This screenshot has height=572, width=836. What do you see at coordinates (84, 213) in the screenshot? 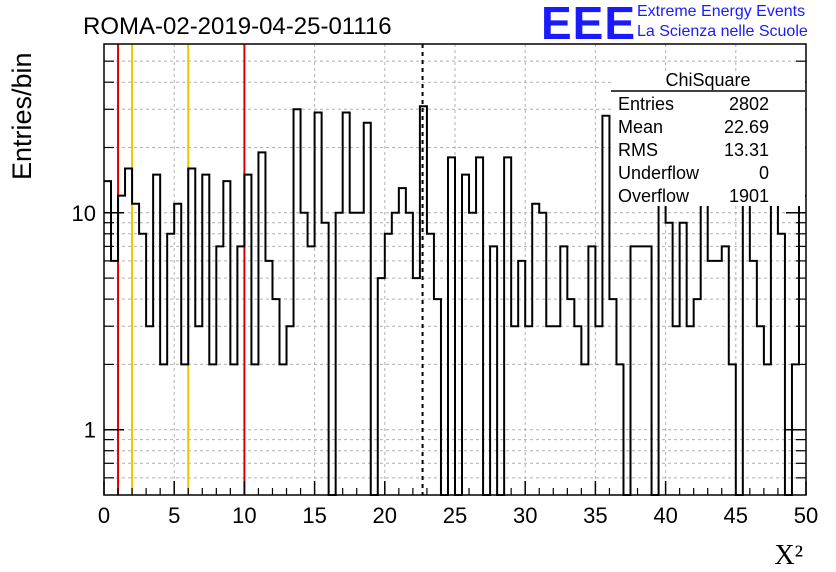
I see `y-tick-label: 10` at bounding box center [84, 213].